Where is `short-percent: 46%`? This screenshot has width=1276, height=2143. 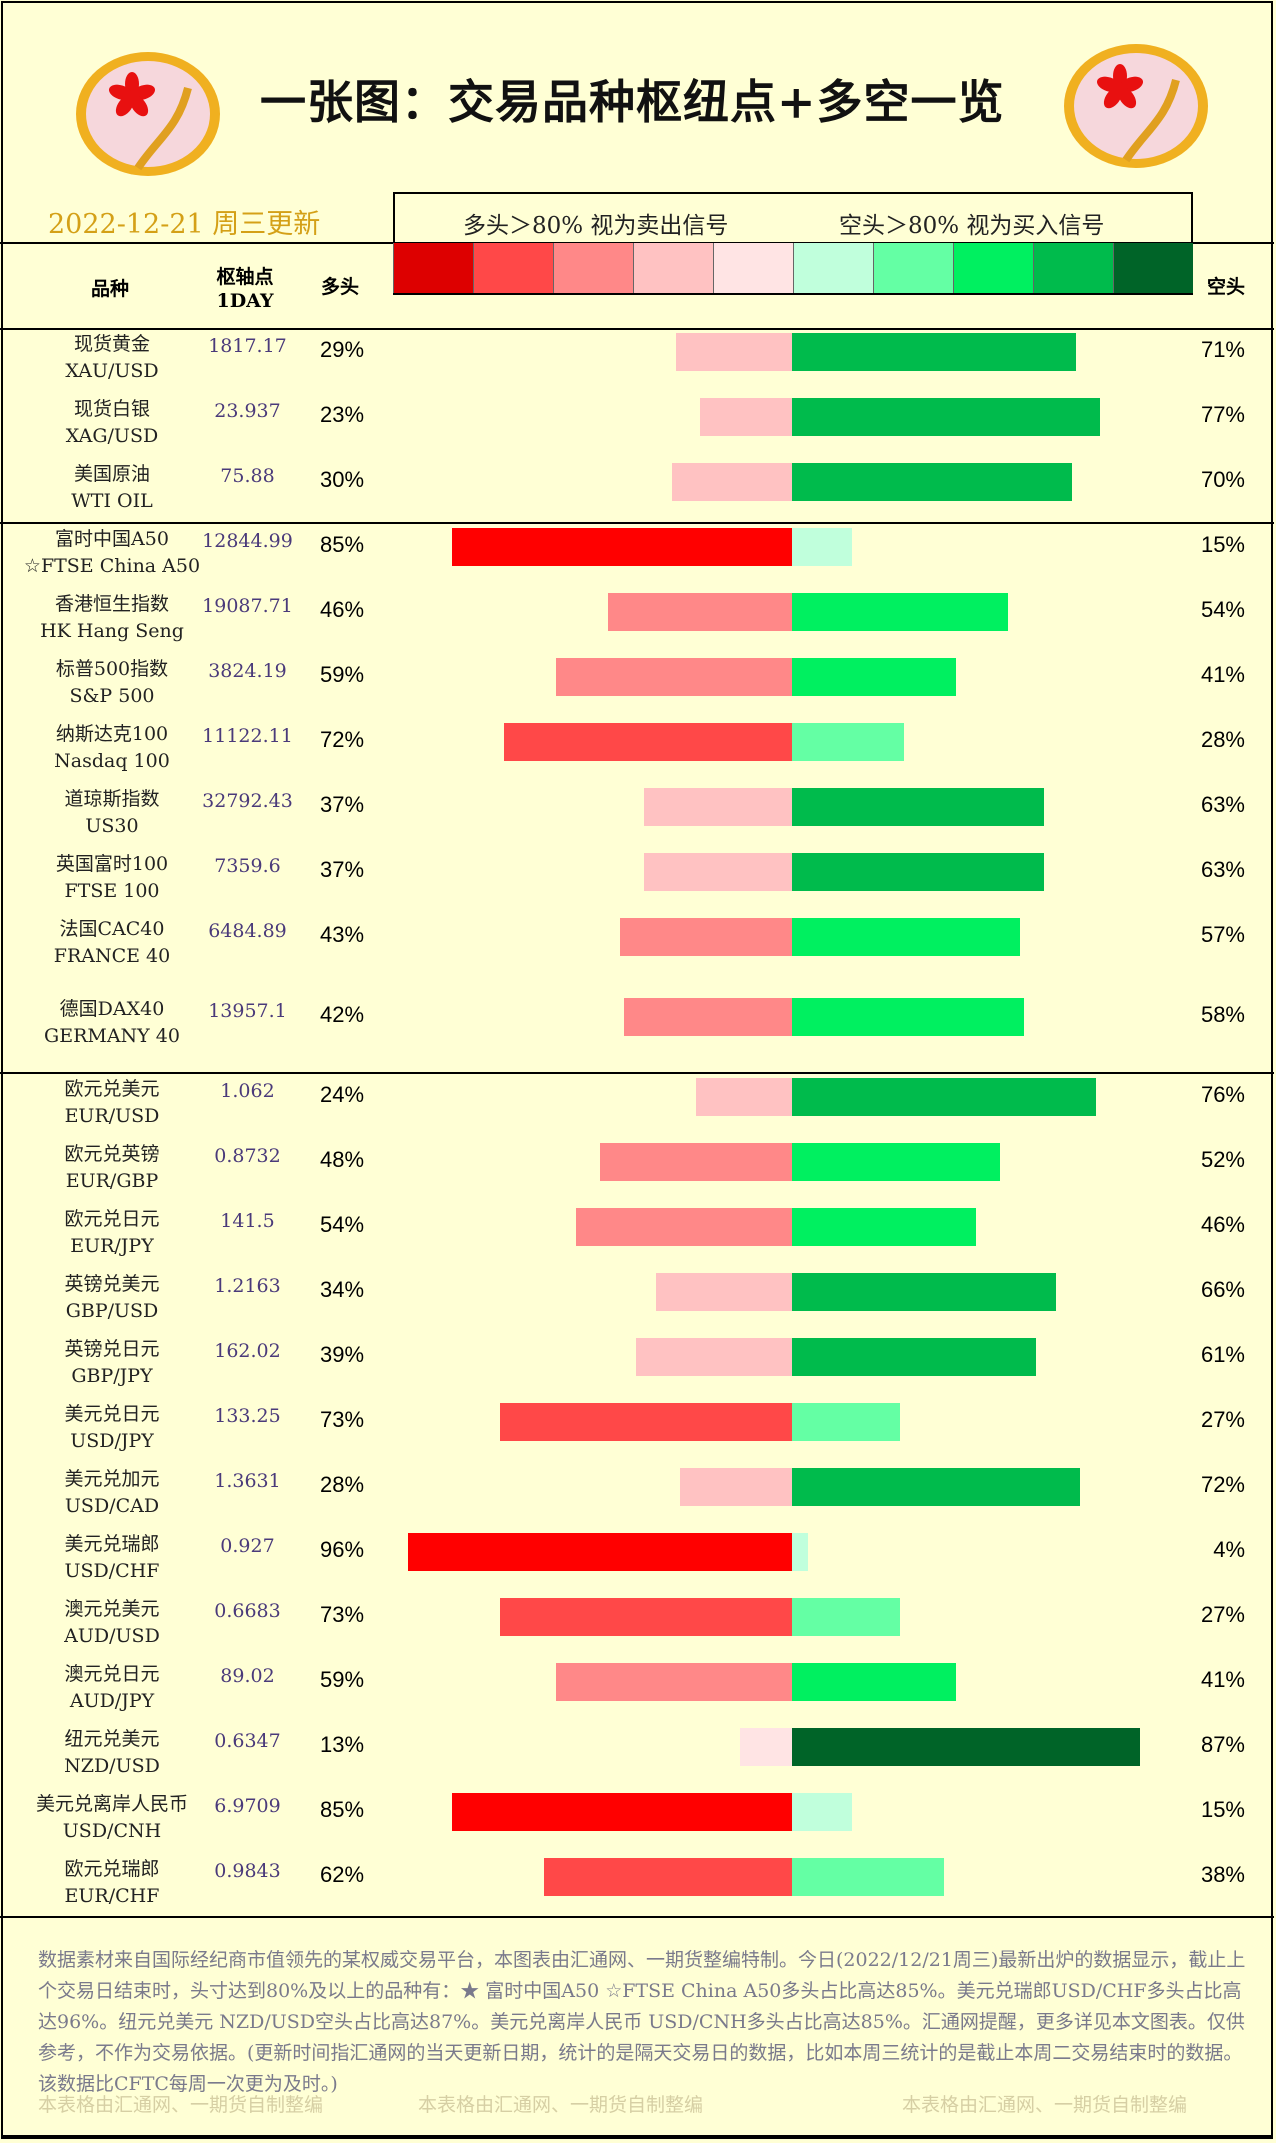
short-percent: 46% is located at coordinates (1222, 1224).